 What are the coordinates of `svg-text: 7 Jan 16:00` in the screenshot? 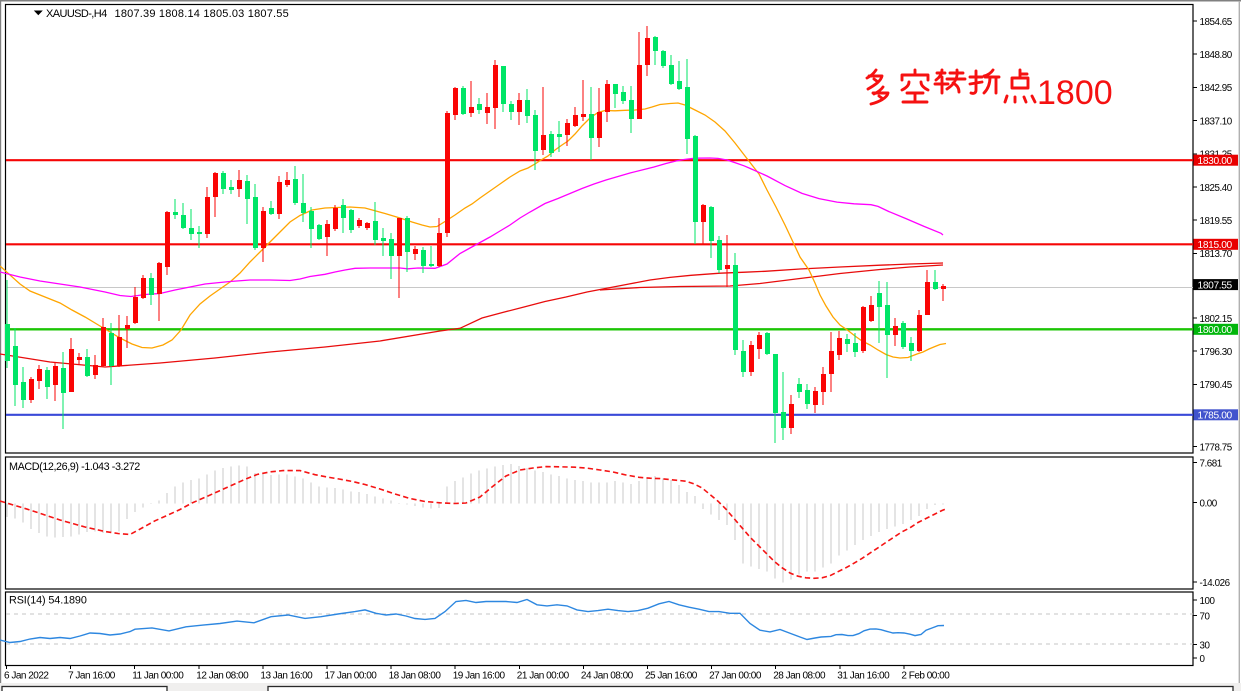 It's located at (92, 676).